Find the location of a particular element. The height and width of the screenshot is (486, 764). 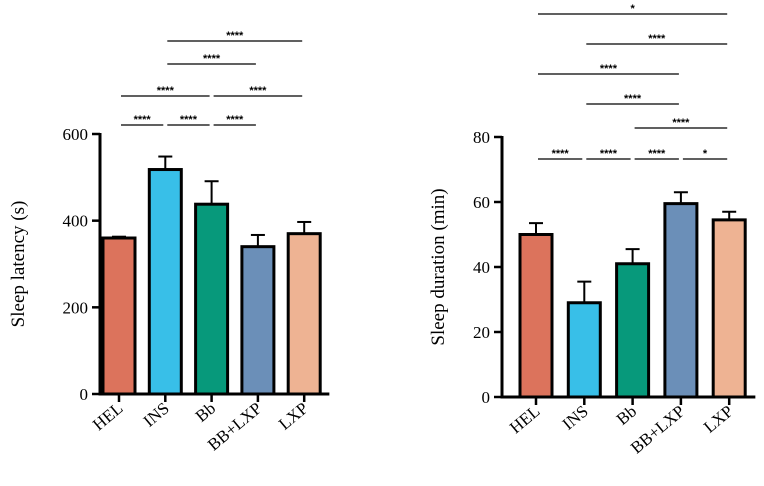

y-tick-label: 400 is located at coordinates (76, 221).